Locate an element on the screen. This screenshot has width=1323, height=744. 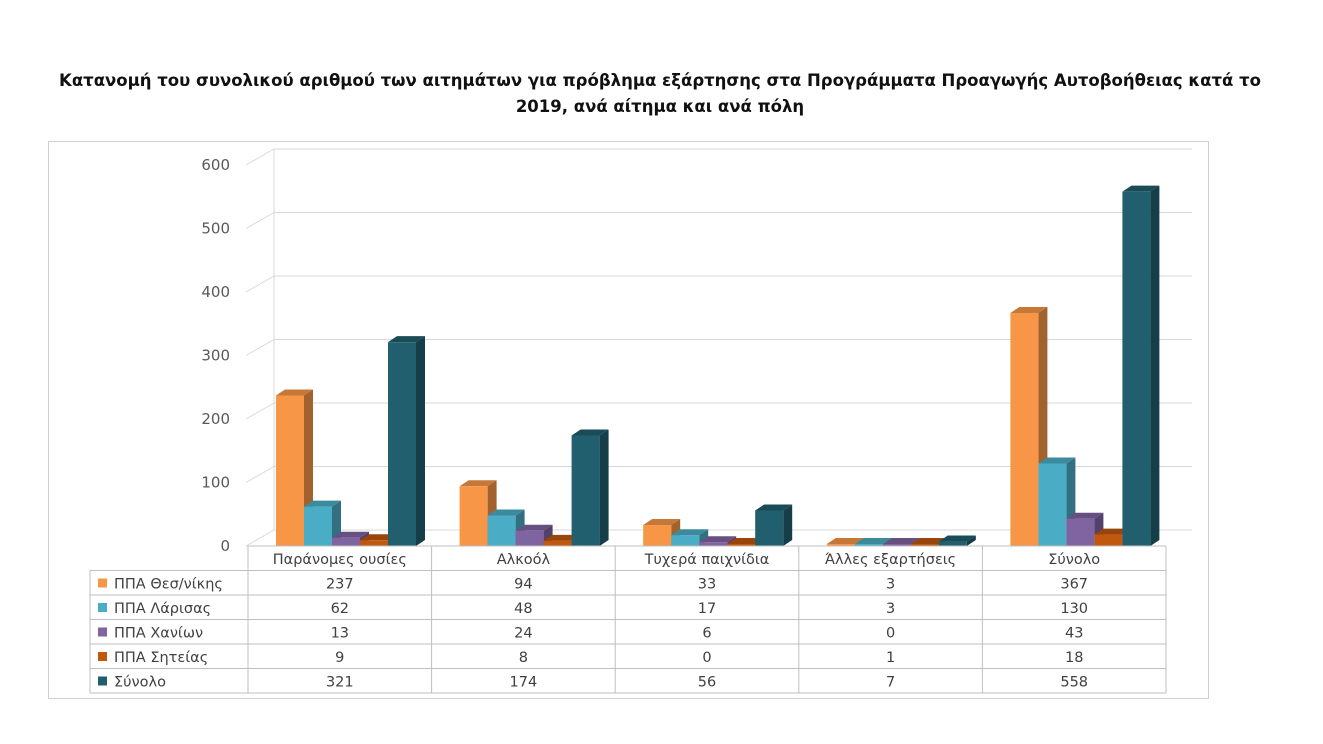
data-label: 33 is located at coordinates (707, 585).